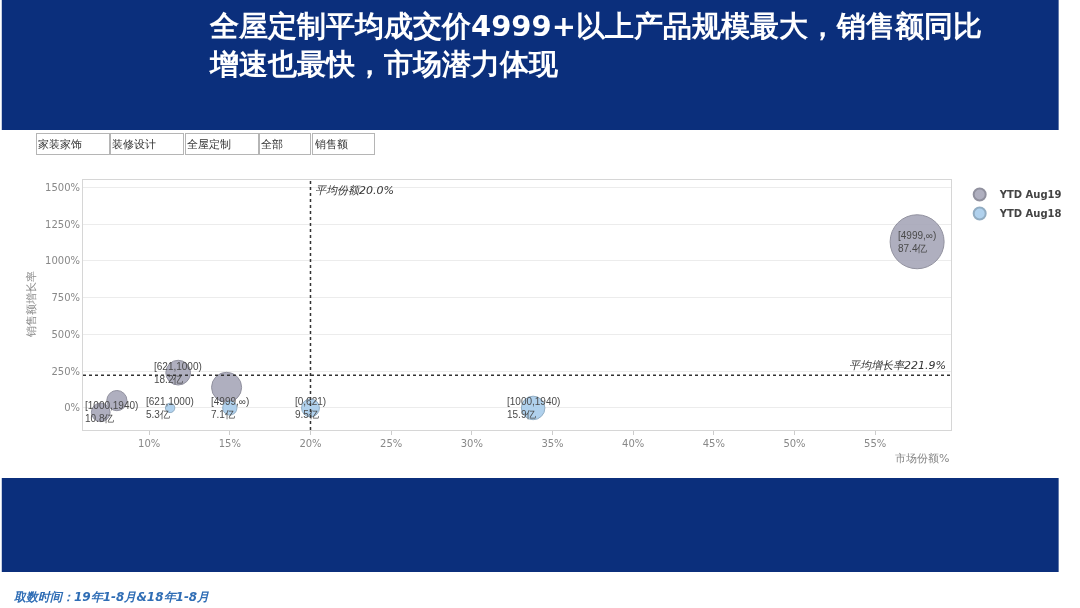  Describe the element at coordinates (65, 298) in the screenshot. I see `y-tick-label: 750%` at that location.